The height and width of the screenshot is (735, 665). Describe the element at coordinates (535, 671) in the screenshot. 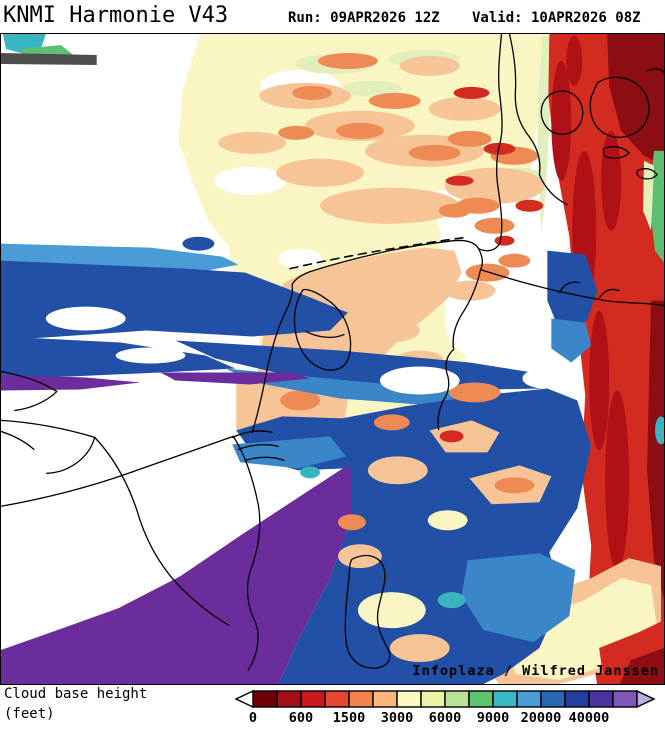

I see `attribution-text: Infoplaza / Wilfred Janssen` at that location.